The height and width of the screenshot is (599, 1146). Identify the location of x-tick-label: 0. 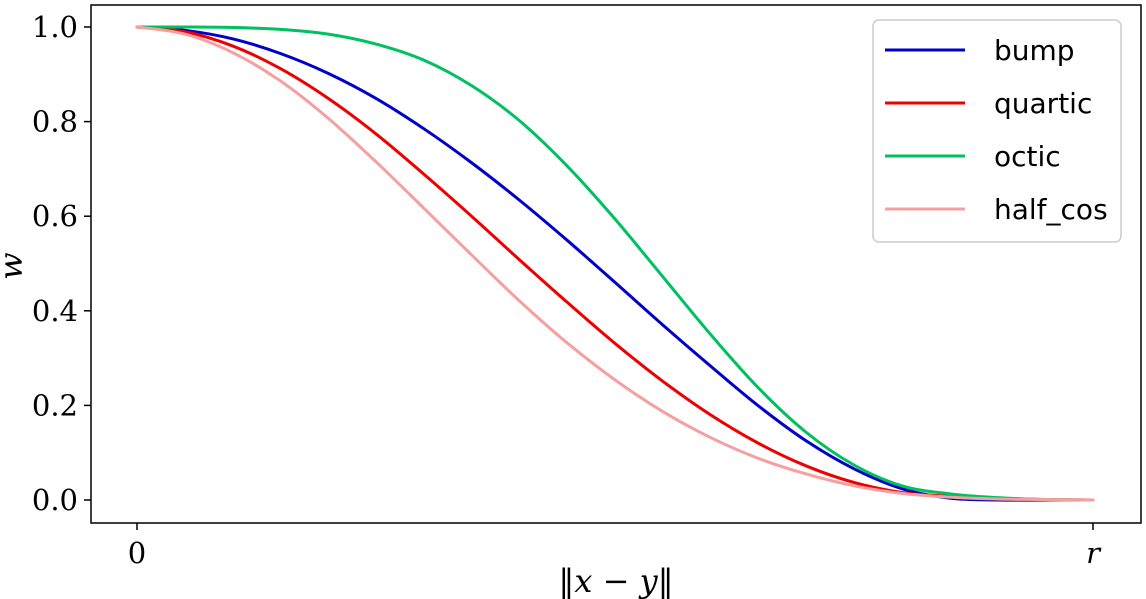
(137, 553).